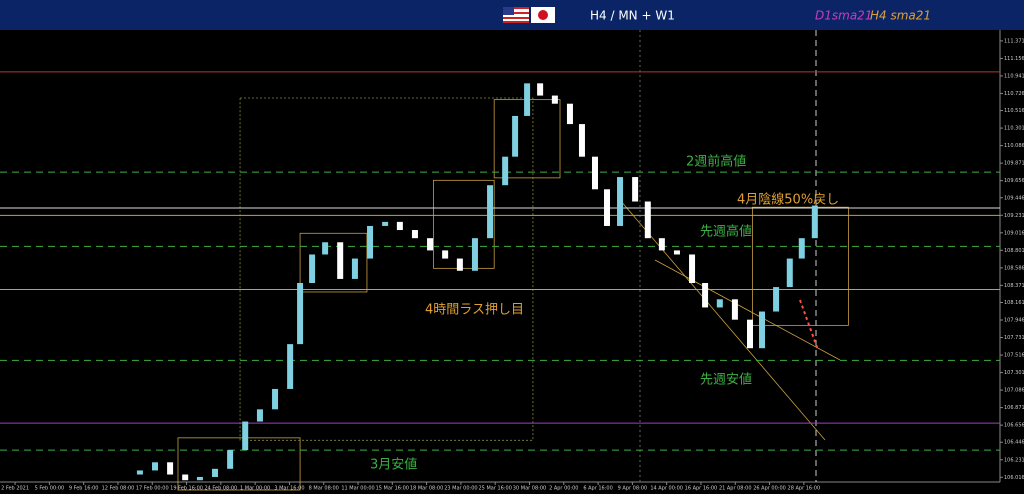 Image resolution: width=1024 pixels, height=494 pixels. I want to click on x-tick-label: 19 Feb 16:00, so click(186, 489).